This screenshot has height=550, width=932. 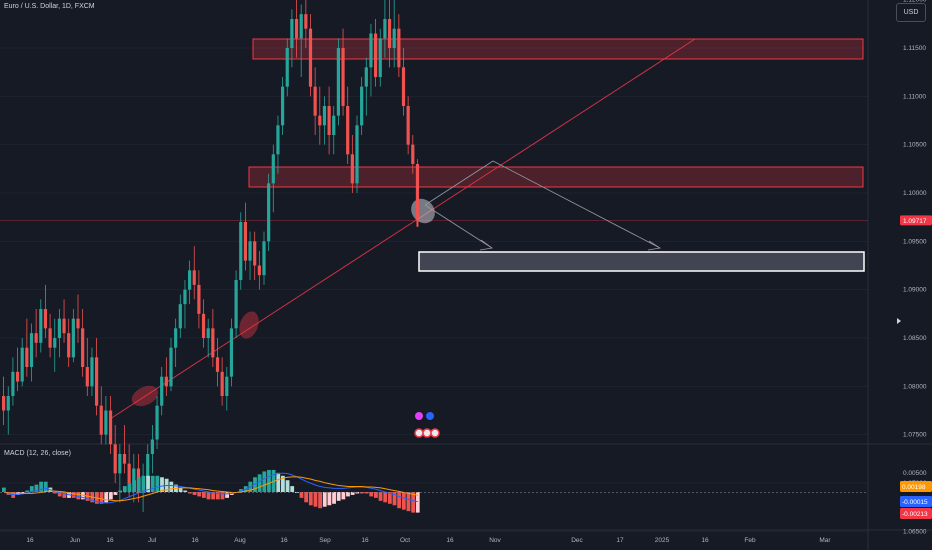 What do you see at coordinates (915, 386) in the screenshot?
I see `price-tick-label: 1.08000` at bounding box center [915, 386].